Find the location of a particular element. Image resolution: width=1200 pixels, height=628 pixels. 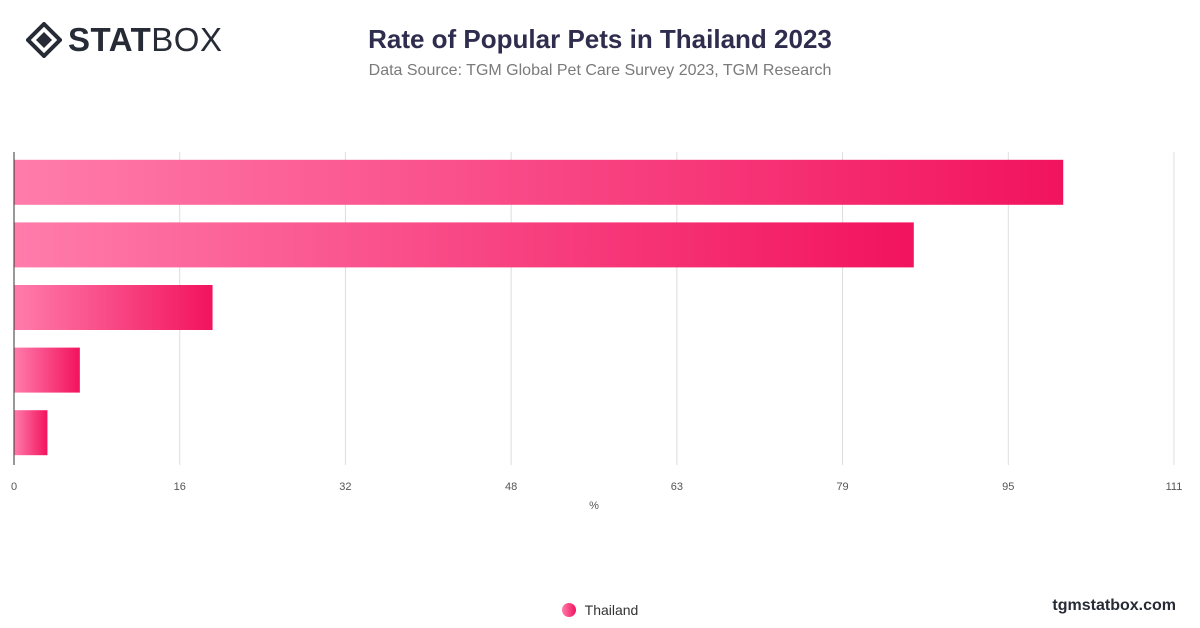

x-tick-label: 0 is located at coordinates (14, 487).